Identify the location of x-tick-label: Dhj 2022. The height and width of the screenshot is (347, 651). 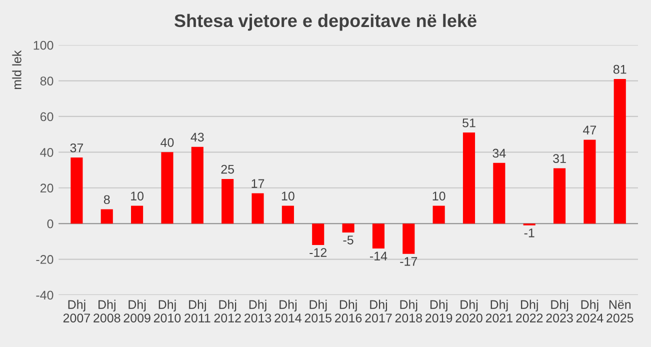
(529, 311).